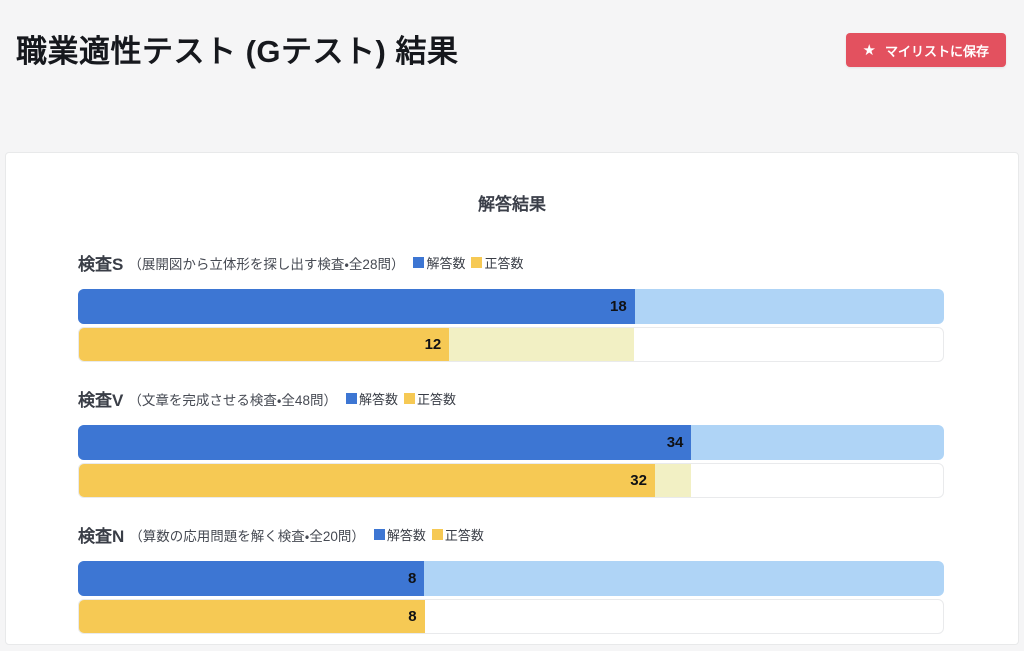 The image size is (1024, 651). What do you see at coordinates (412, 616) in the screenshot?
I see `correct-bar-value: 8` at bounding box center [412, 616].